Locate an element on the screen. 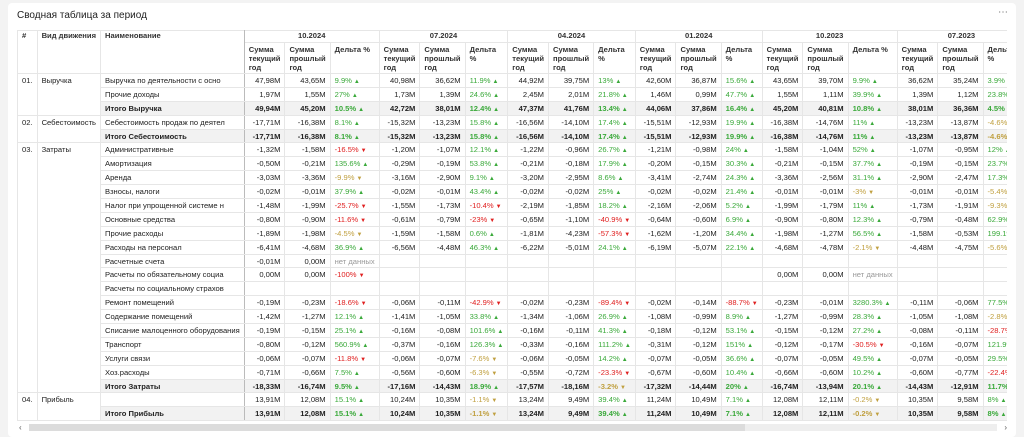 The image size is (1024, 437). cell-current-year: 13,24M is located at coordinates (528, 414).